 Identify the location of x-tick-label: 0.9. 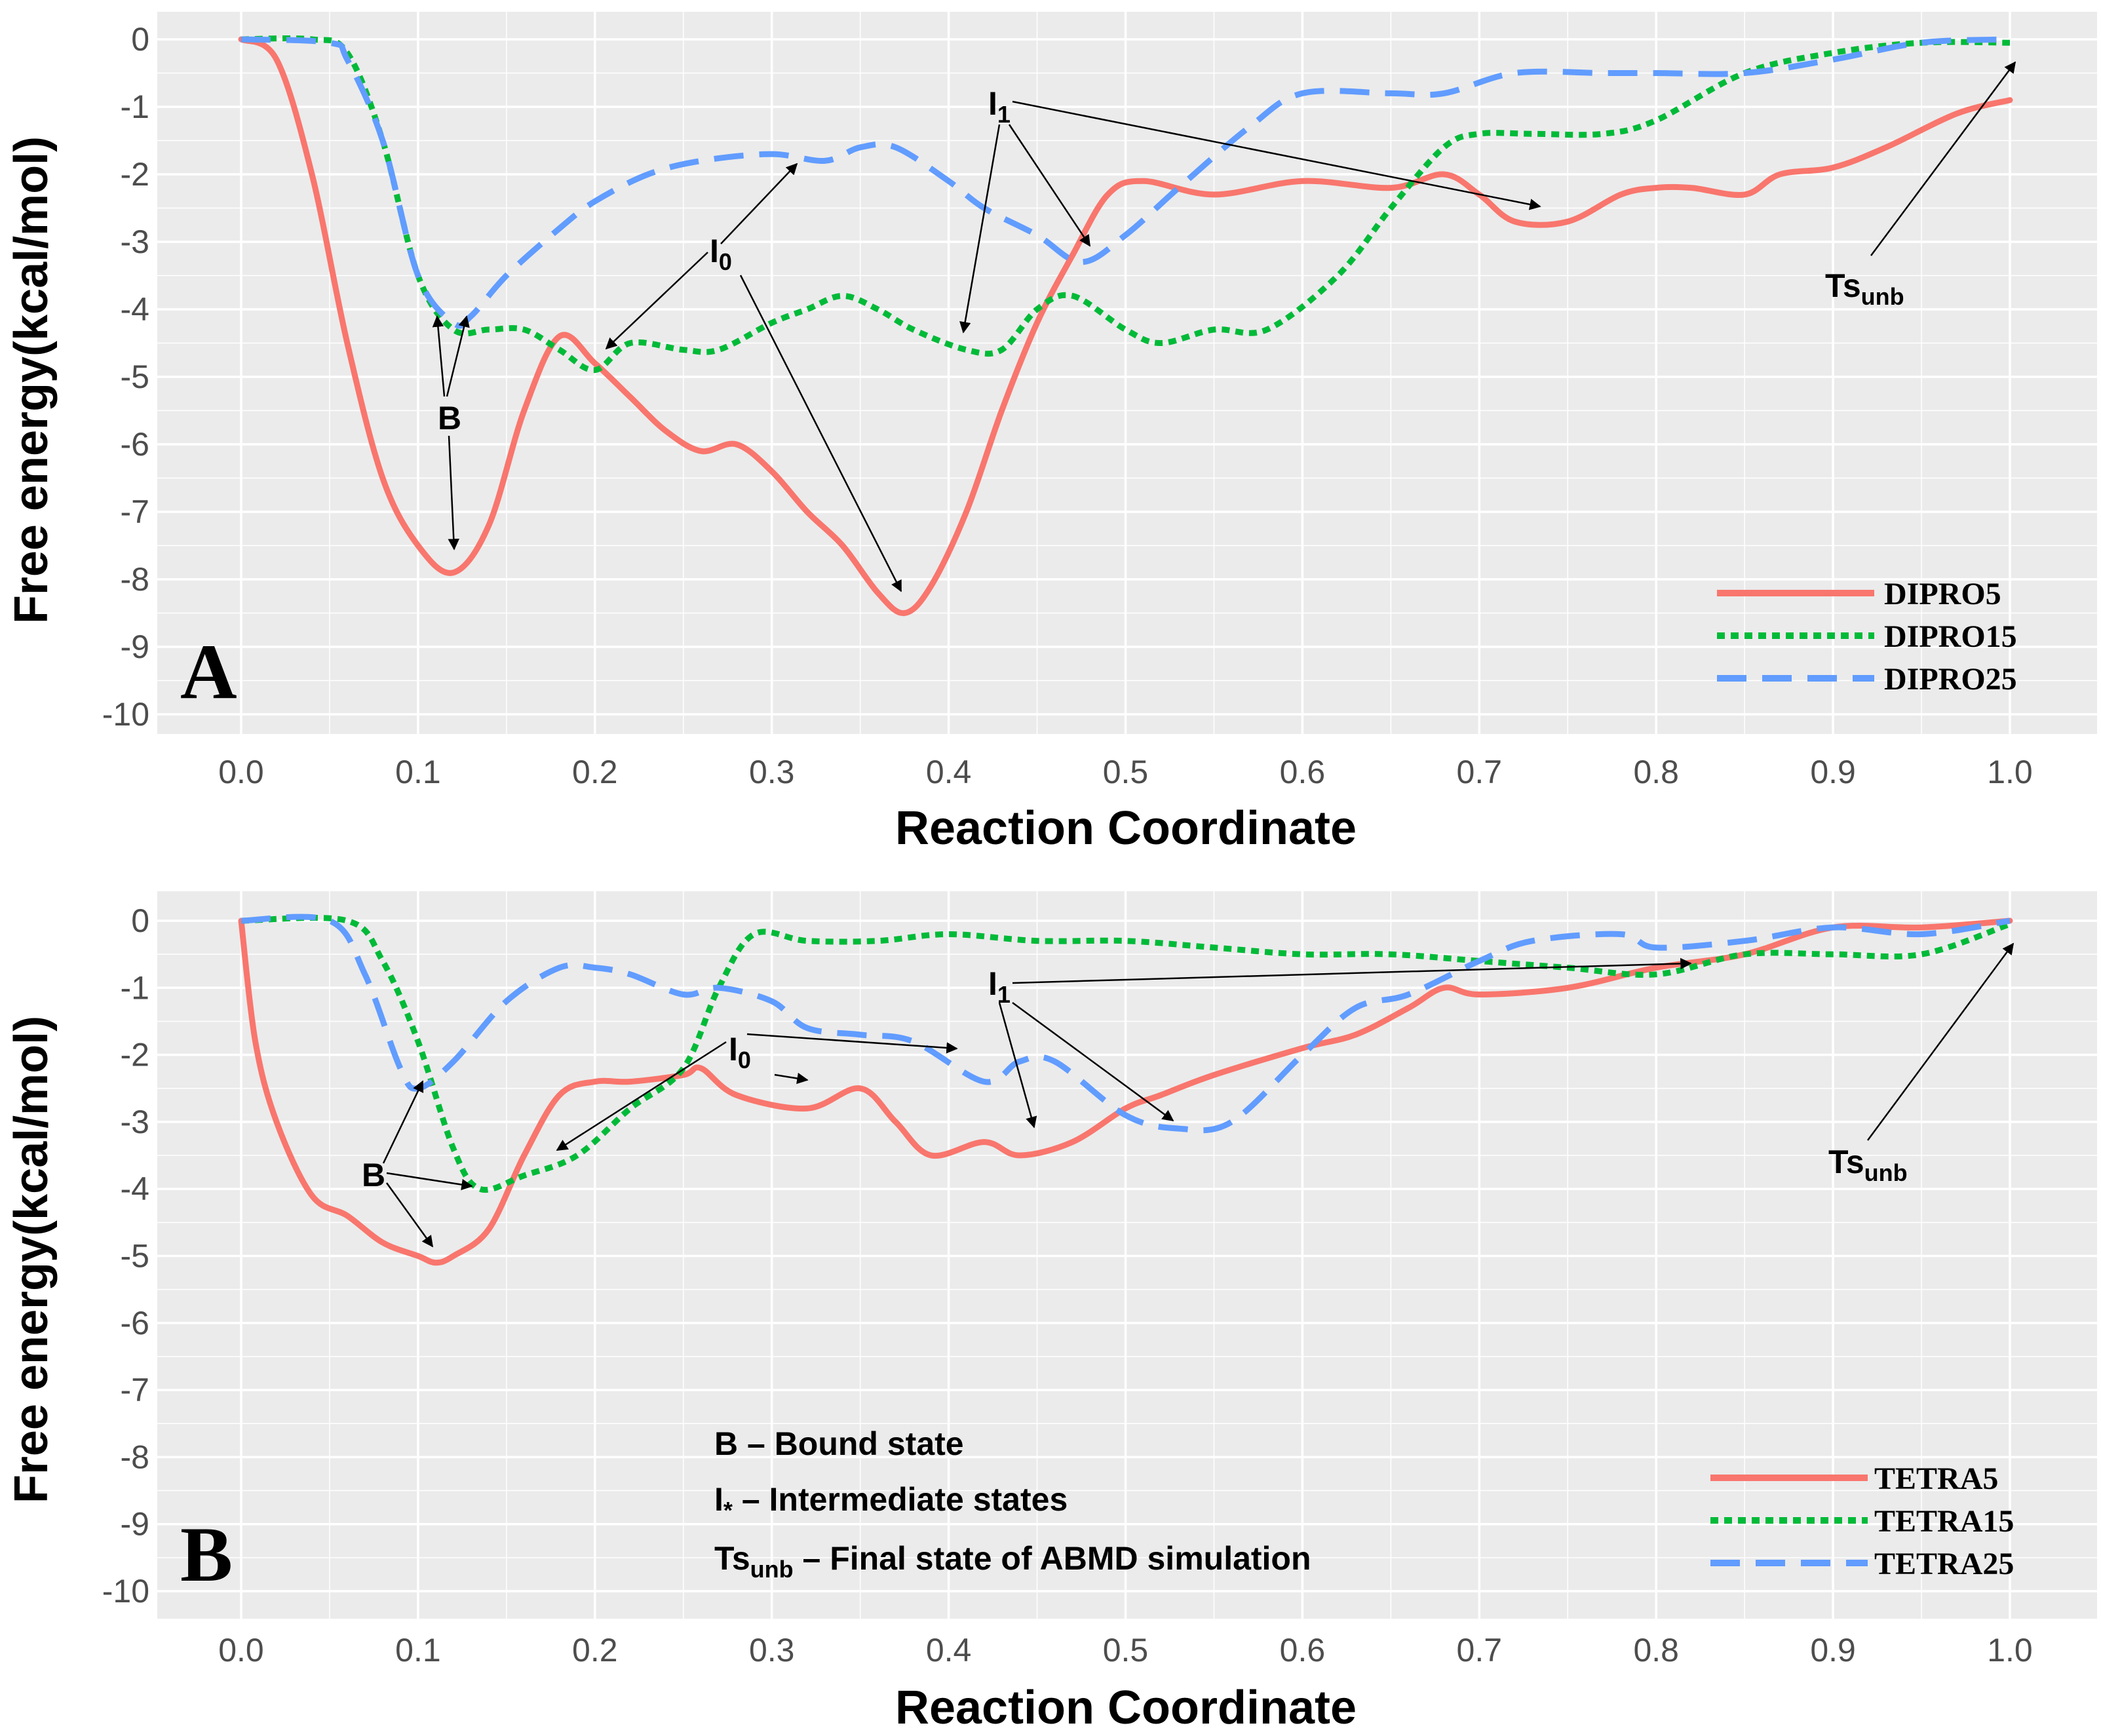
(1833, 772).